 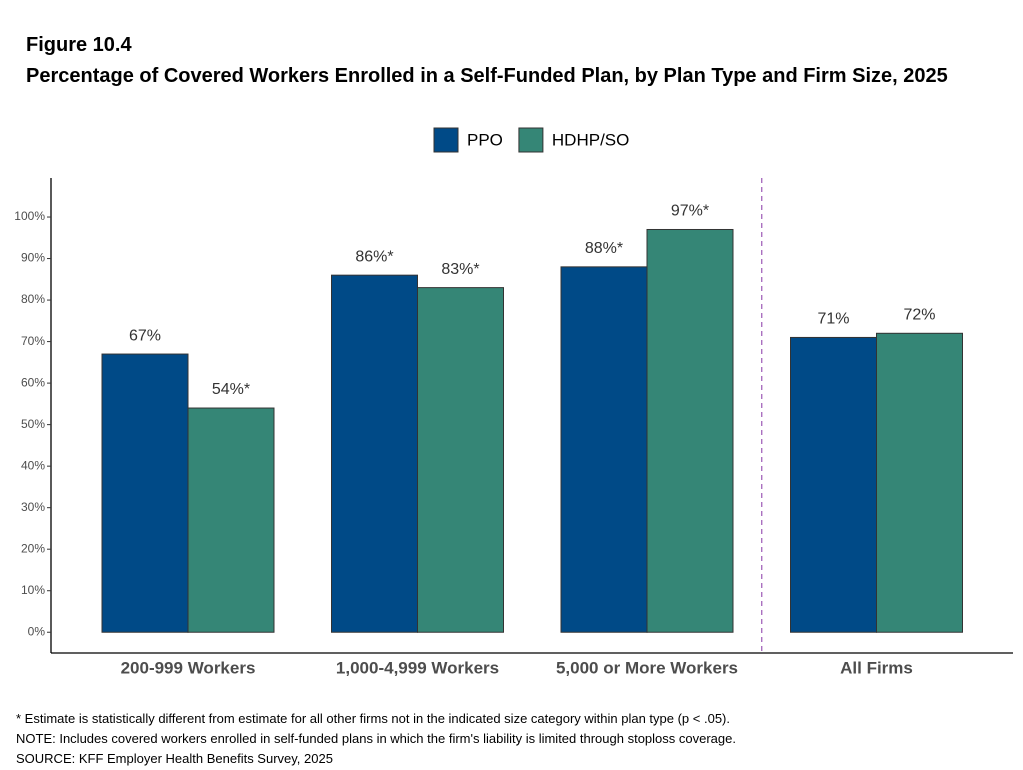 I want to click on y-tick-label: 30%, so click(x=33, y=507).